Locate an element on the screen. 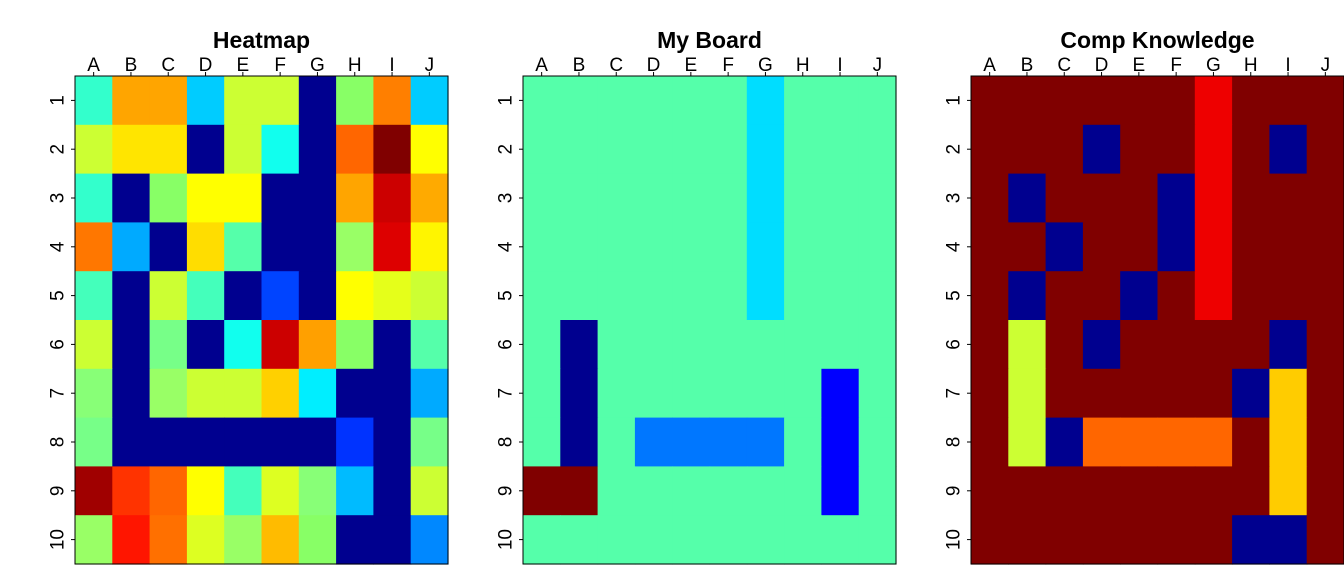 This screenshot has height=576, width=1344. comp-knowledge-cell-J3 is located at coordinates (1325, 198).